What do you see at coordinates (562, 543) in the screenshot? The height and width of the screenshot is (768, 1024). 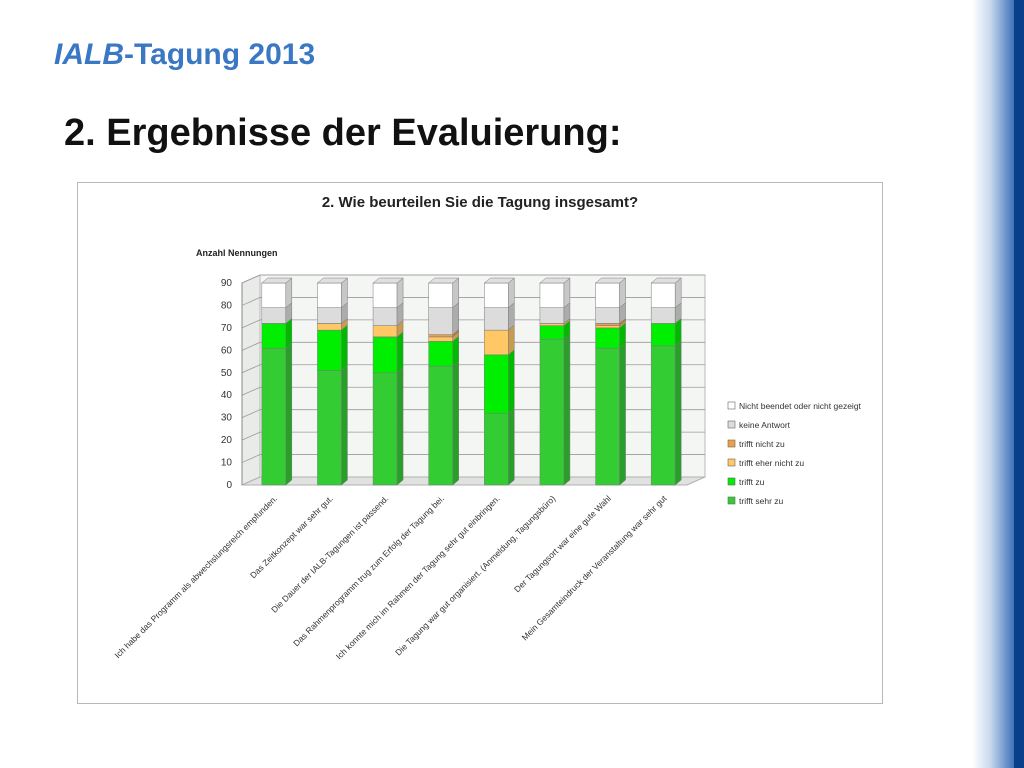 I see `x-category-label: Der Tagungsort war eine gute Wahl` at bounding box center [562, 543].